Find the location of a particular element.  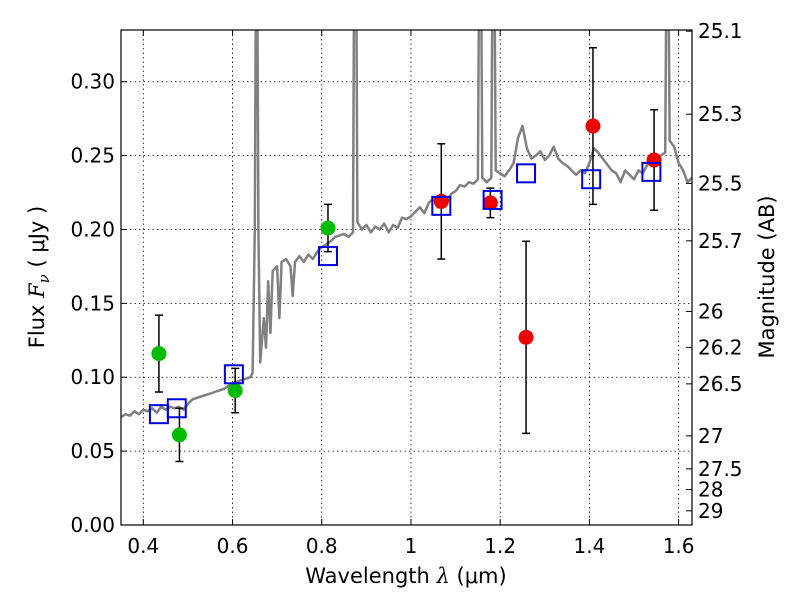

y2-tick-label: 29 is located at coordinates (710, 511).